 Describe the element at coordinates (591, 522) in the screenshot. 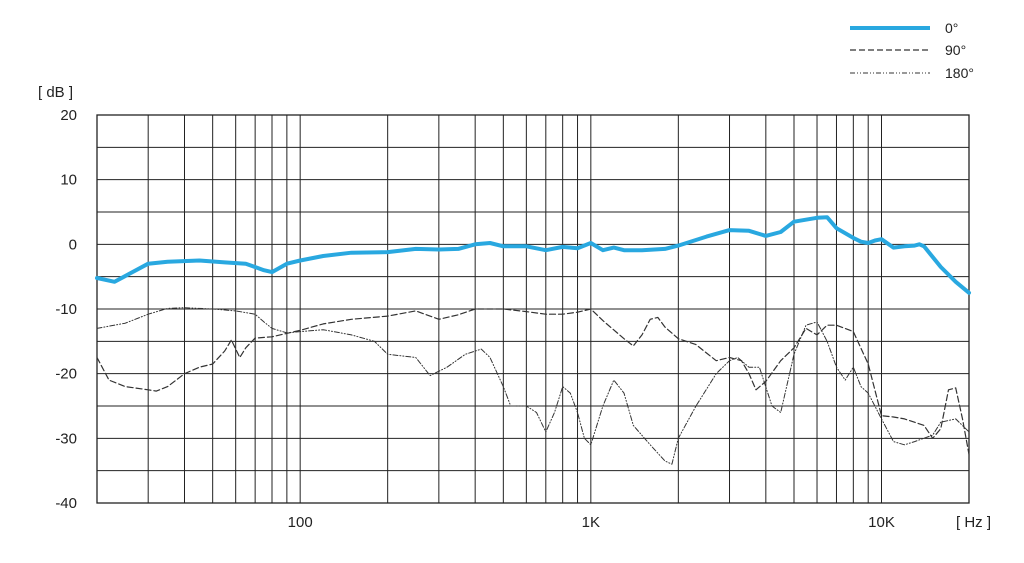

I see `x-tick-label: 1K` at that location.